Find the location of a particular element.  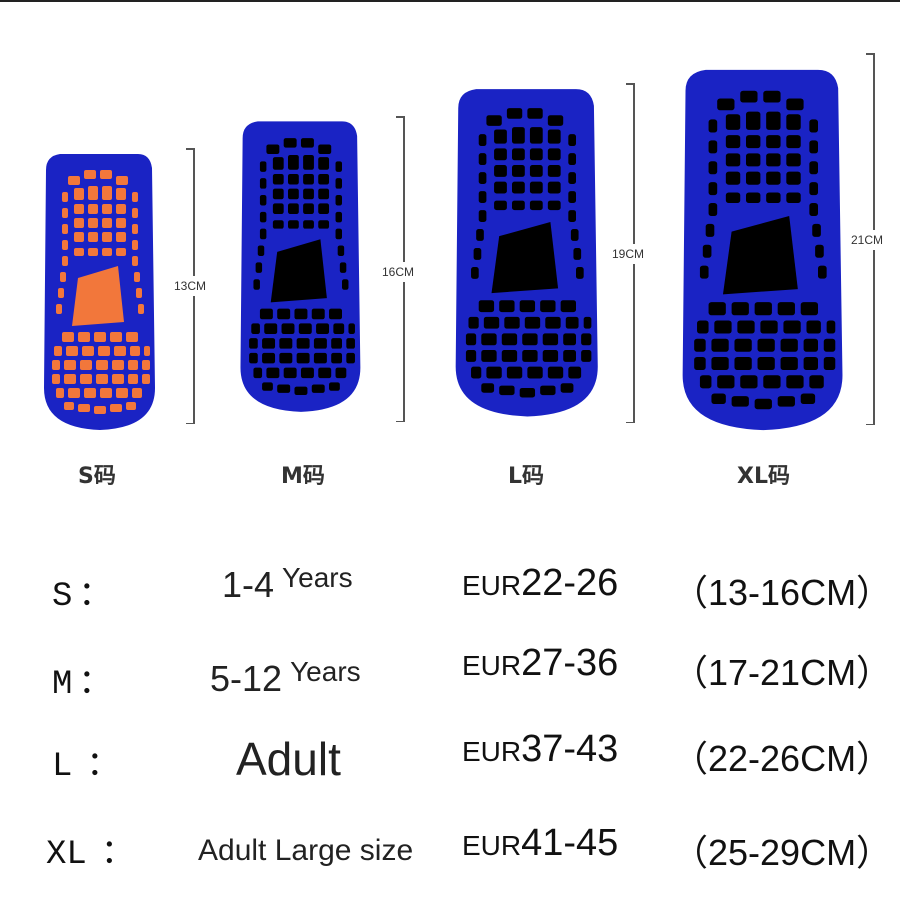

size-letter: S： is located at coordinates (82, 597).